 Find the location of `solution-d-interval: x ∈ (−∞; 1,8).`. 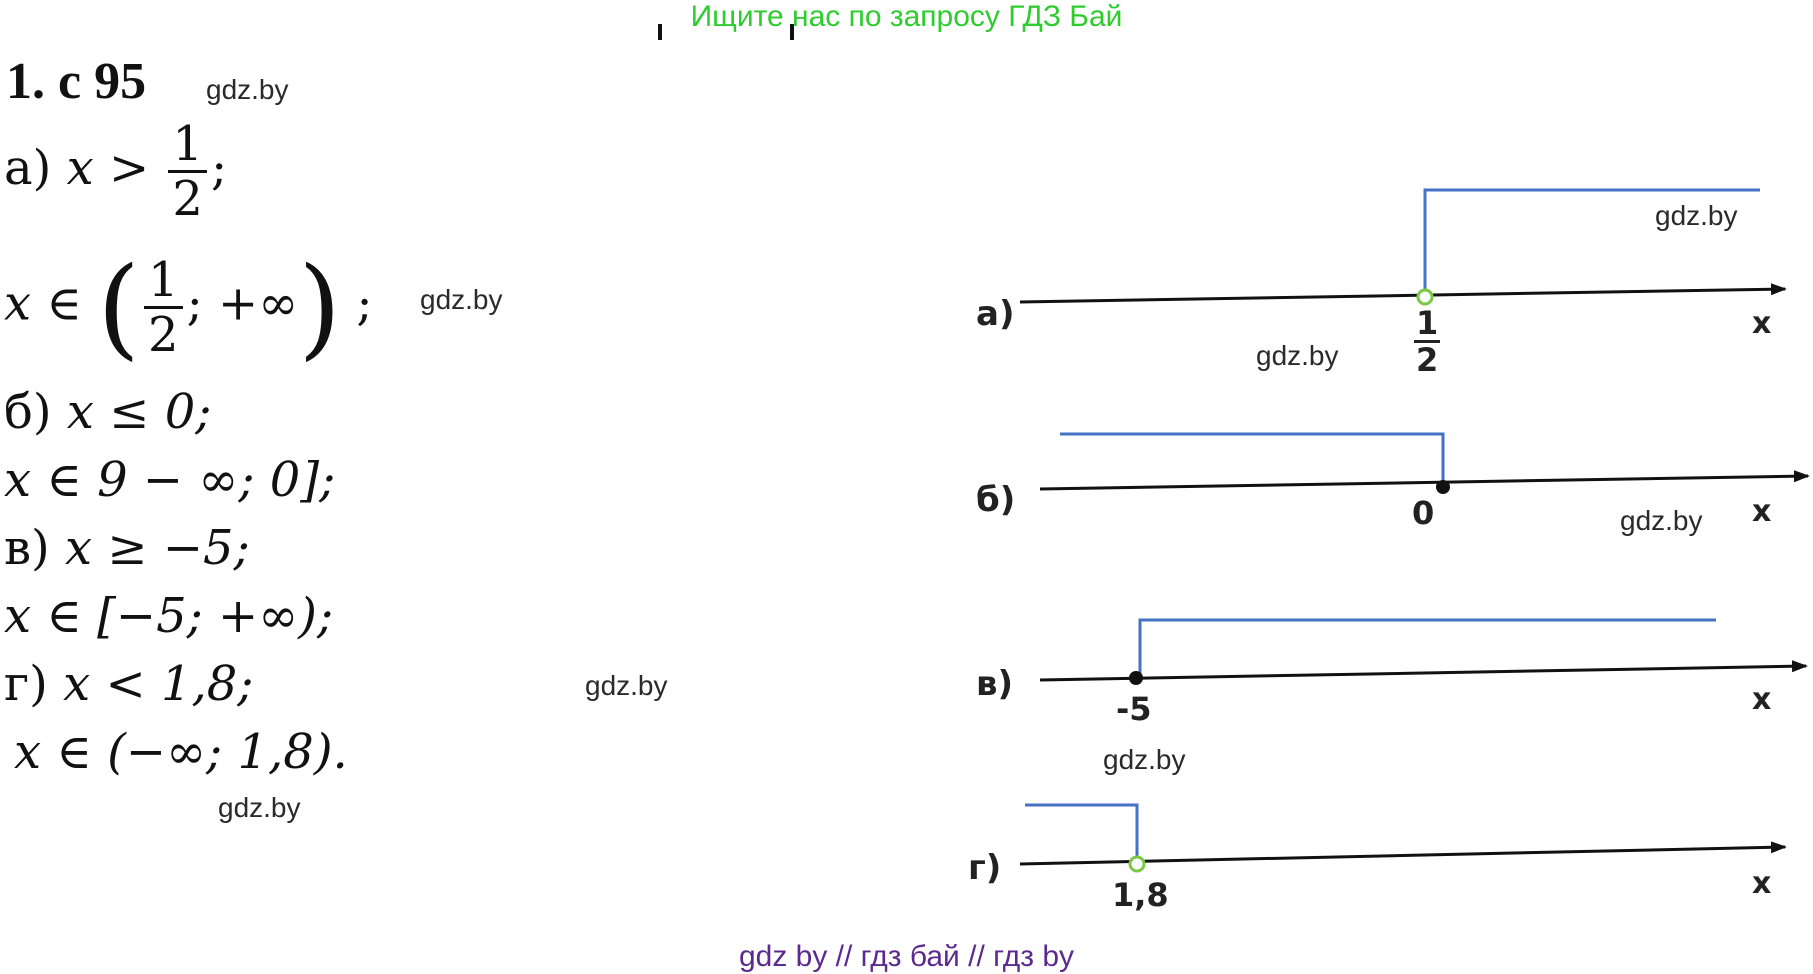

solution-d-interval: x ∈ (−∞; 1,8). is located at coordinates (181, 752).